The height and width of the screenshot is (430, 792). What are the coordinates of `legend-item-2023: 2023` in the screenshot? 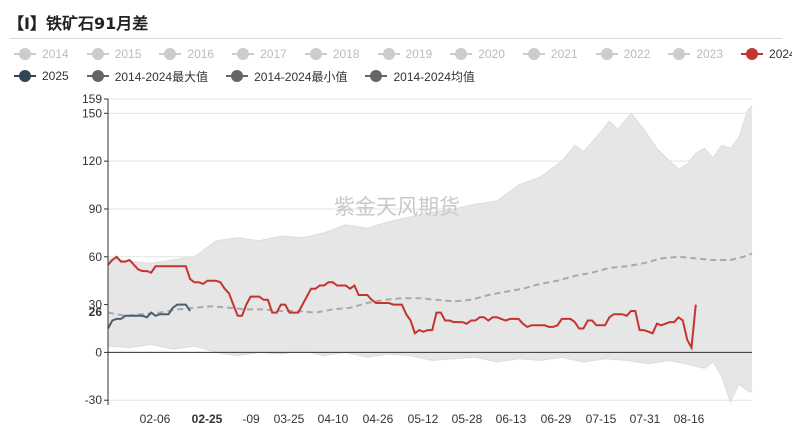 It's located at (695, 54).